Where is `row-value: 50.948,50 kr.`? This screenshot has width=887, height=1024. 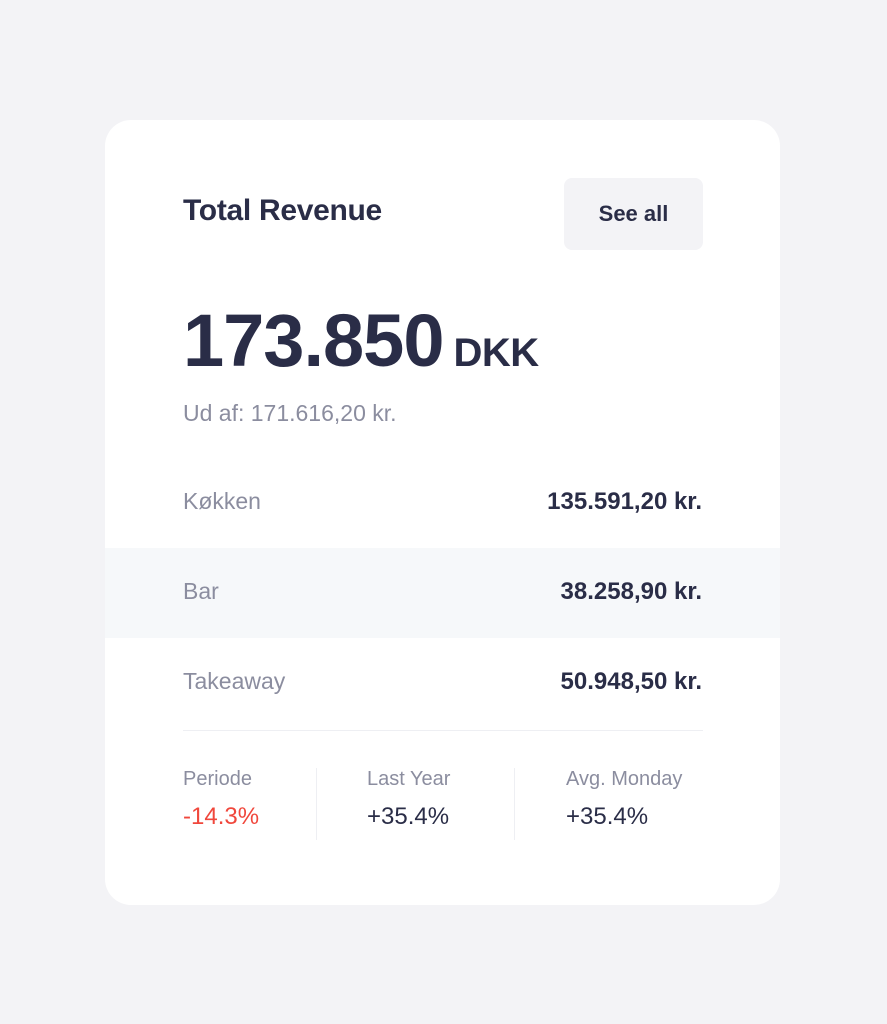
row-value: 50.948,50 kr. is located at coordinates (631, 681).